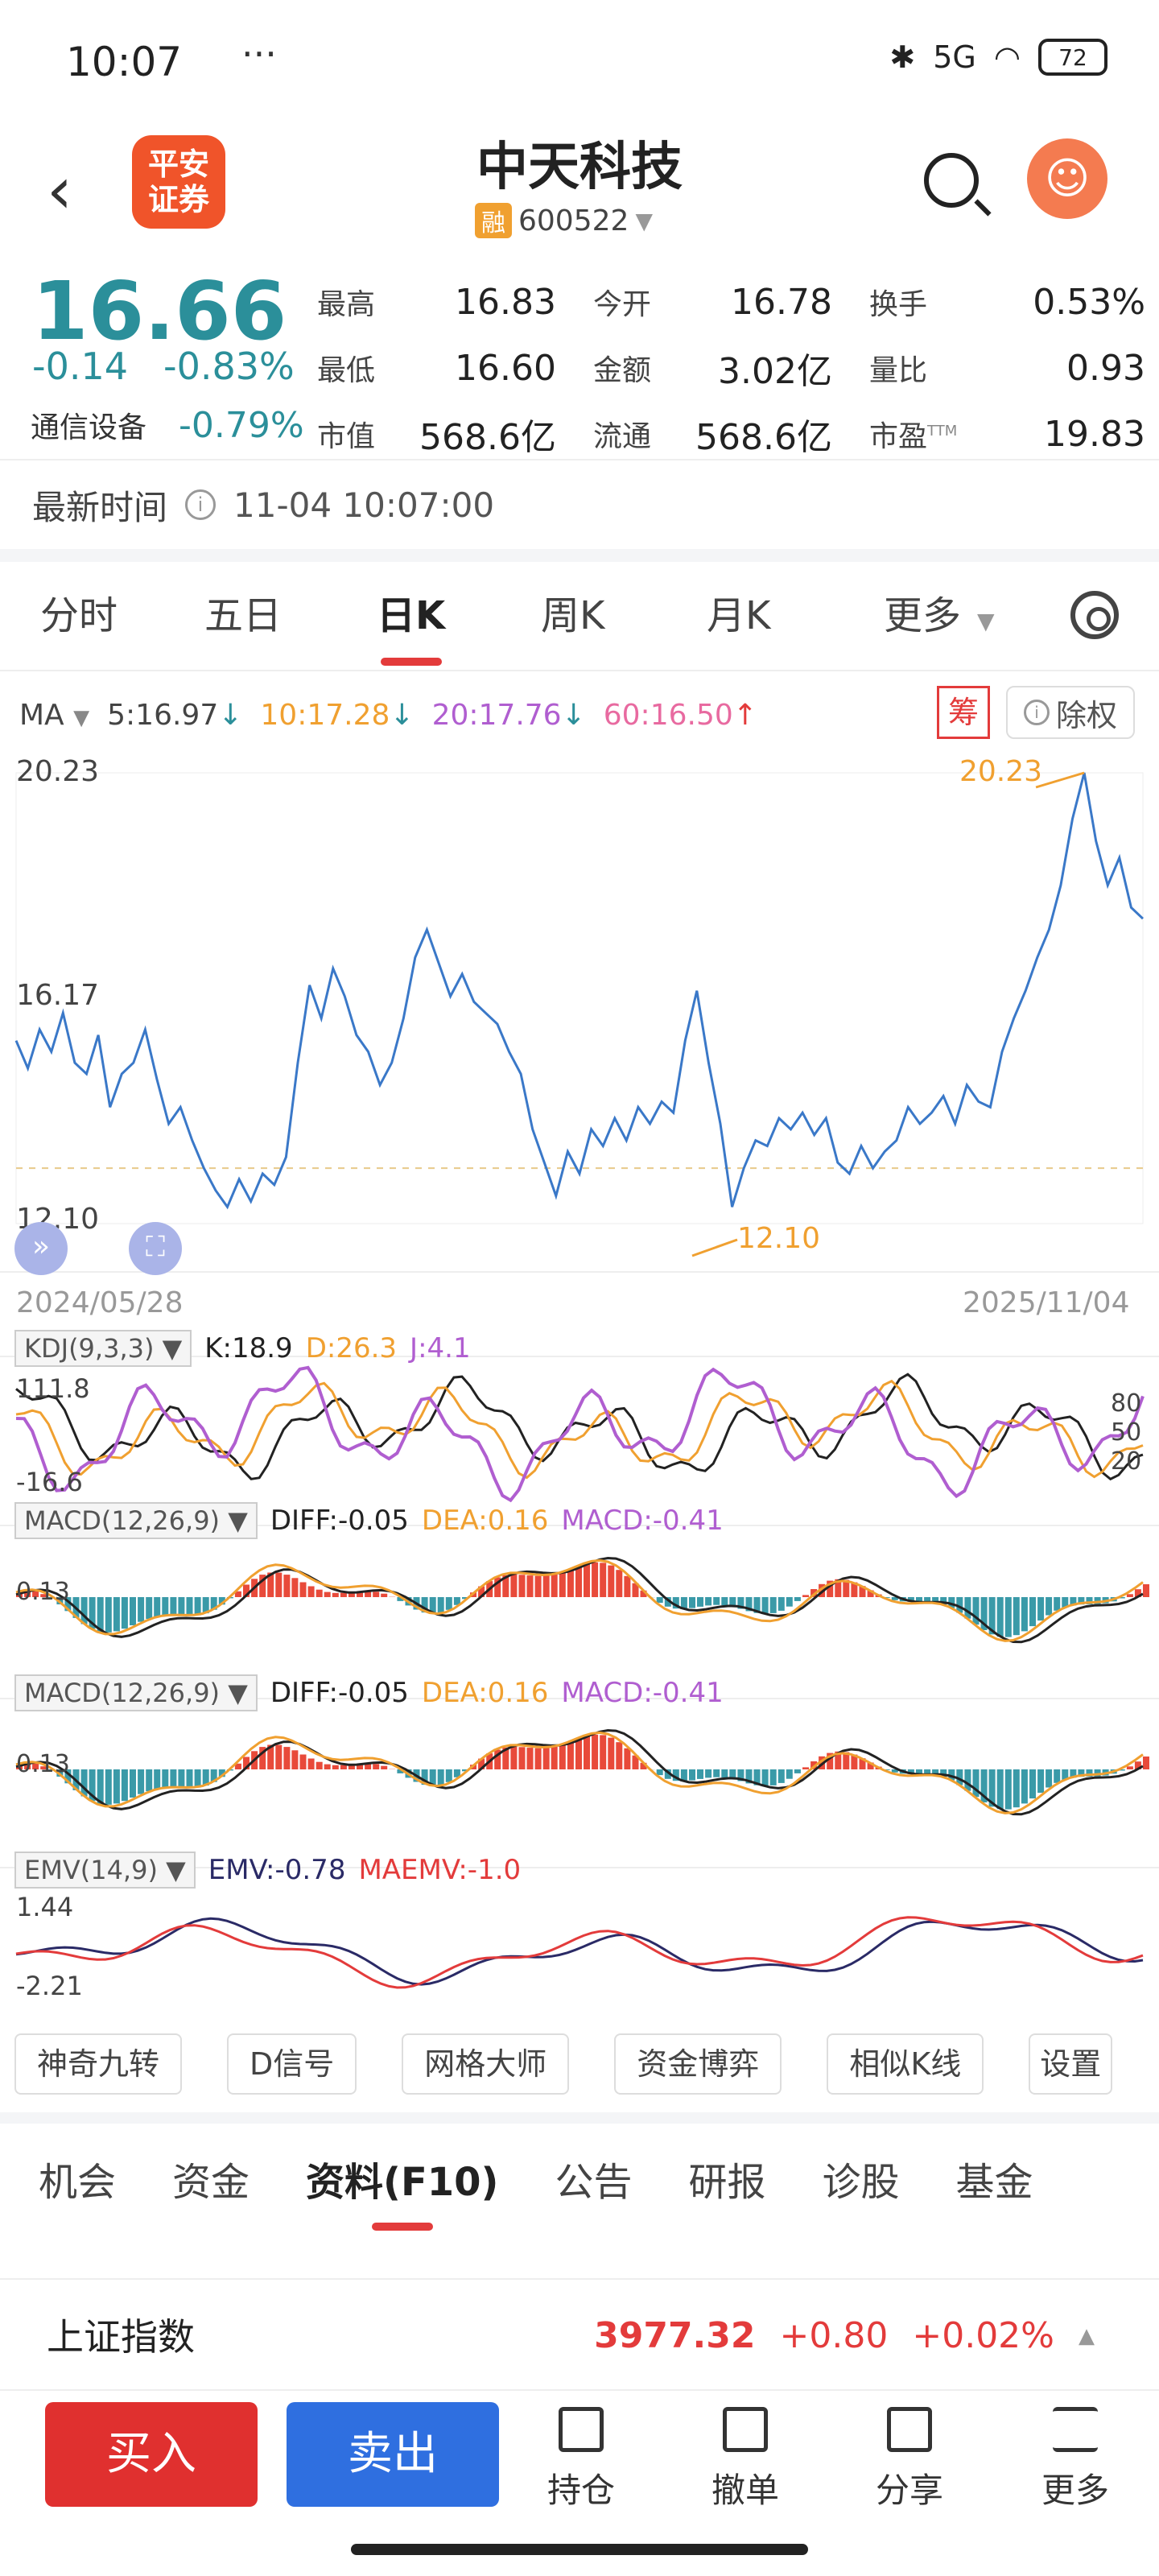 The height and width of the screenshot is (2576, 1159). Describe the element at coordinates (905, 2064) in the screenshot. I see `similar-k-button: 相似K线` at that location.